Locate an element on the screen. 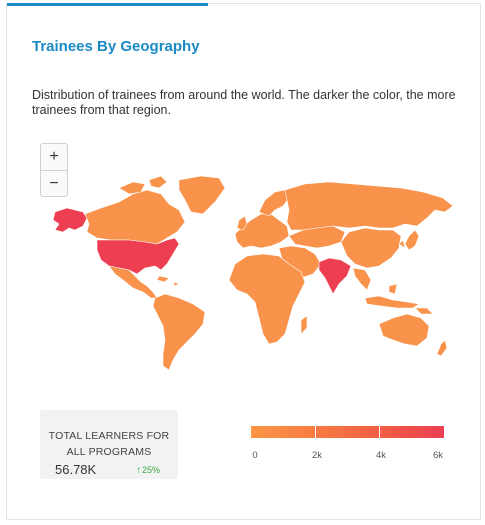 This screenshot has width=485, height=525. map-region-arctic-islands is located at coordinates (143, 185).